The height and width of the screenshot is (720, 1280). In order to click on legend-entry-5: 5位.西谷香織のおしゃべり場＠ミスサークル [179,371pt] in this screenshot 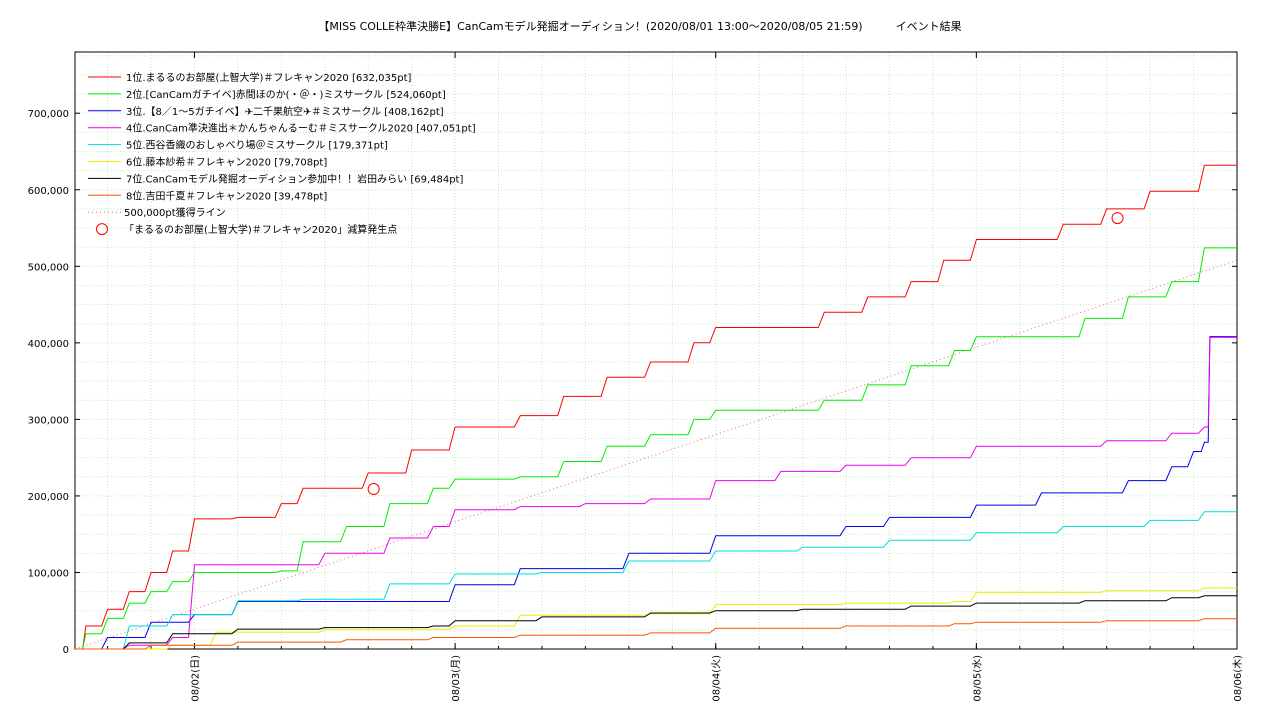, I will do `click(257, 145)`.